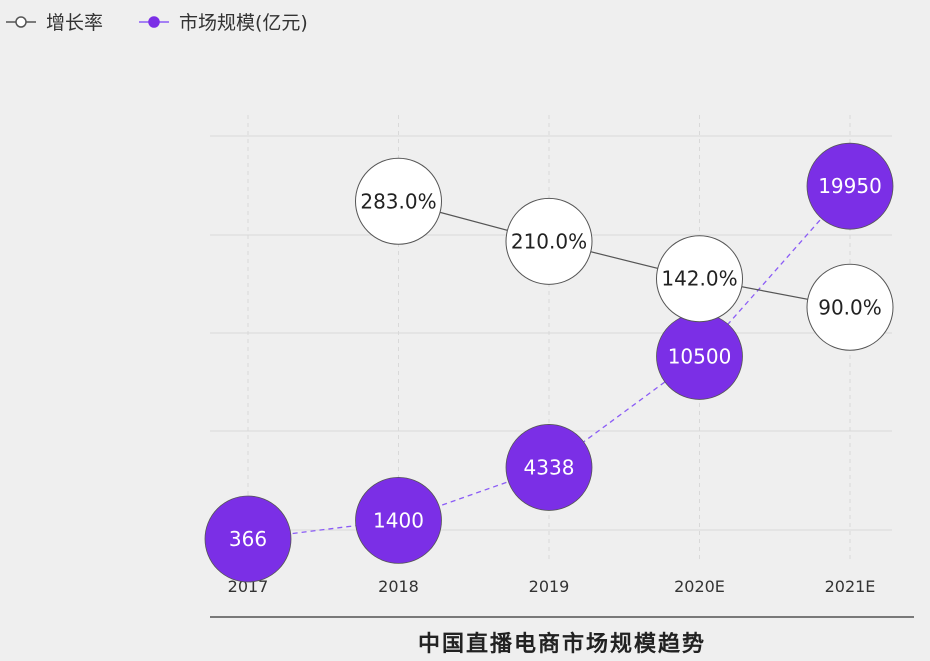  What do you see at coordinates (75, 23) in the screenshot?
I see `legend-label-growth-rate: 增长率` at bounding box center [75, 23].